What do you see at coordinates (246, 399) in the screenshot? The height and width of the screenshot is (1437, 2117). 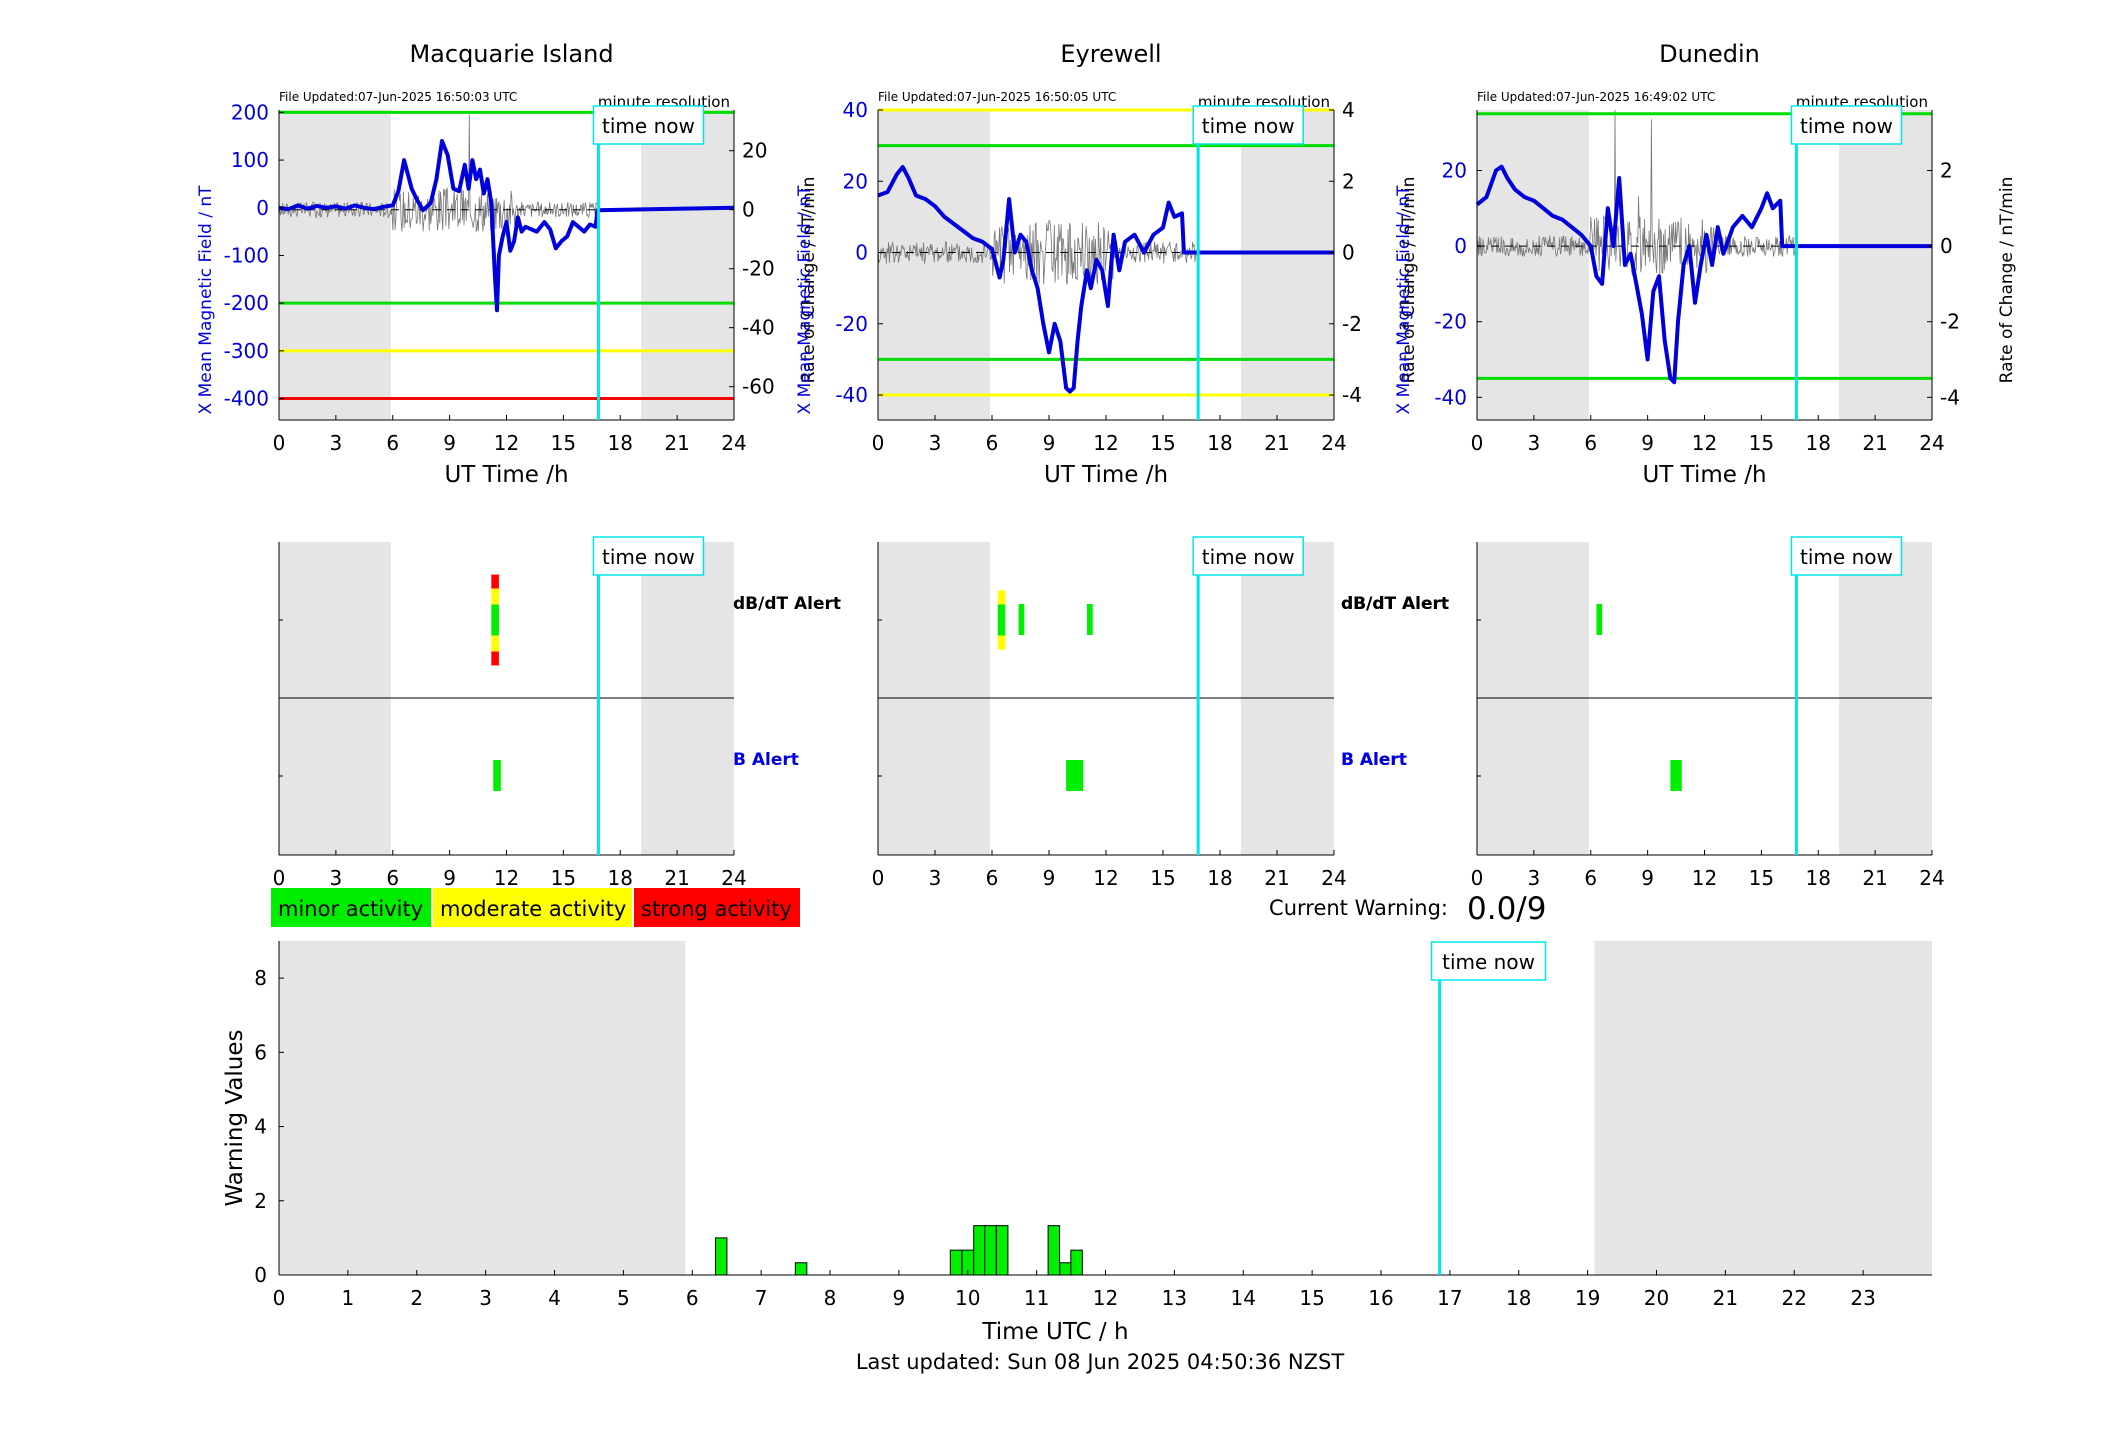 I see `y-tick-label: -400` at bounding box center [246, 399].